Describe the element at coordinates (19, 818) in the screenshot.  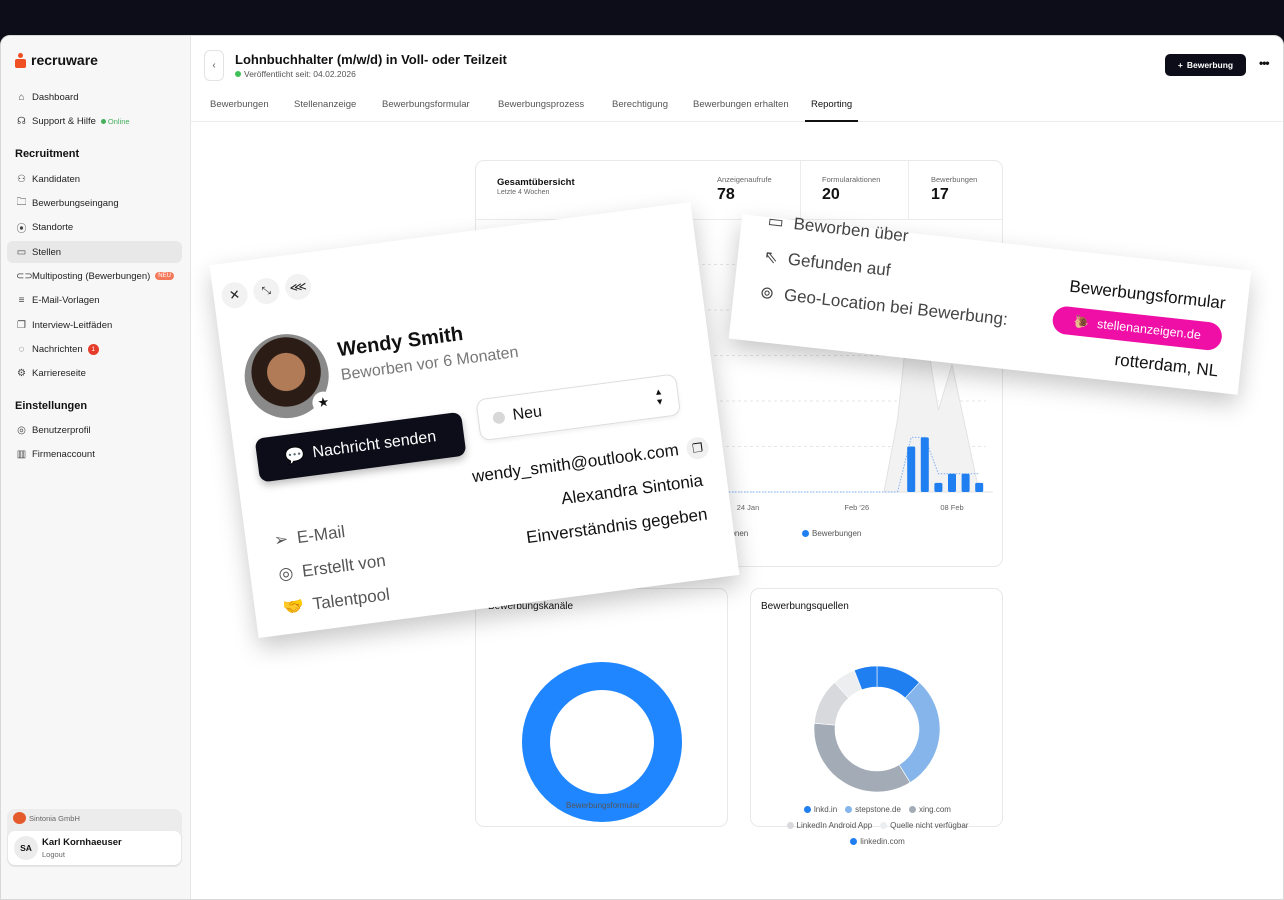
I see `org-logo` at that location.